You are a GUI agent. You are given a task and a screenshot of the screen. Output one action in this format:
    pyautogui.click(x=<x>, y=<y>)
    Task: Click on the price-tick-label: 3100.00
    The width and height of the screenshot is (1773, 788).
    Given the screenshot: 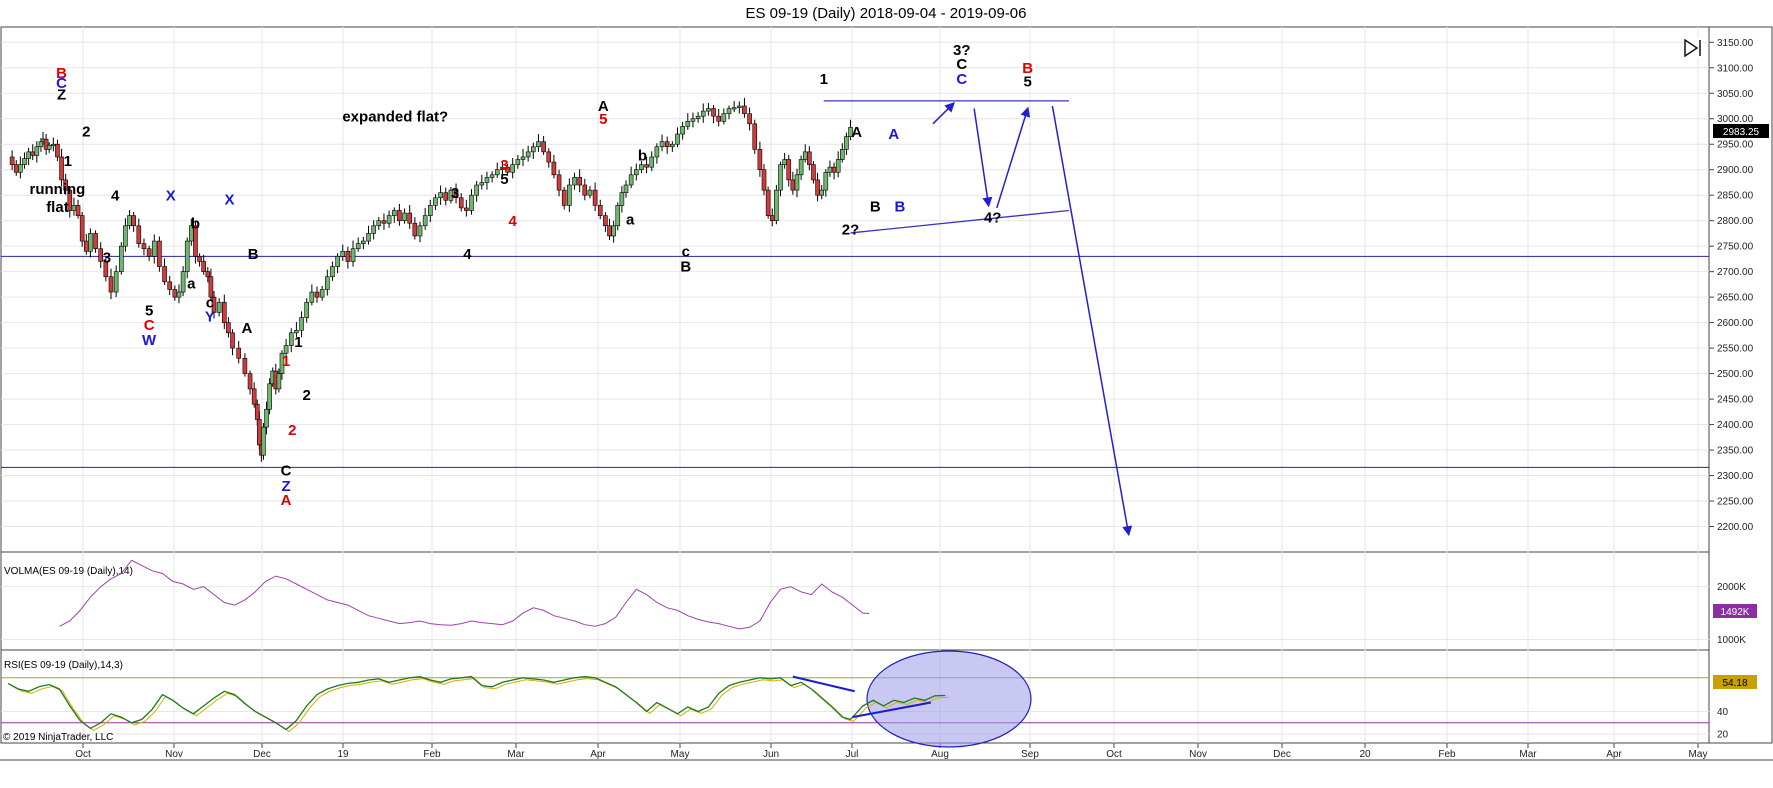 What is the action you would take?
    pyautogui.click(x=1735, y=68)
    